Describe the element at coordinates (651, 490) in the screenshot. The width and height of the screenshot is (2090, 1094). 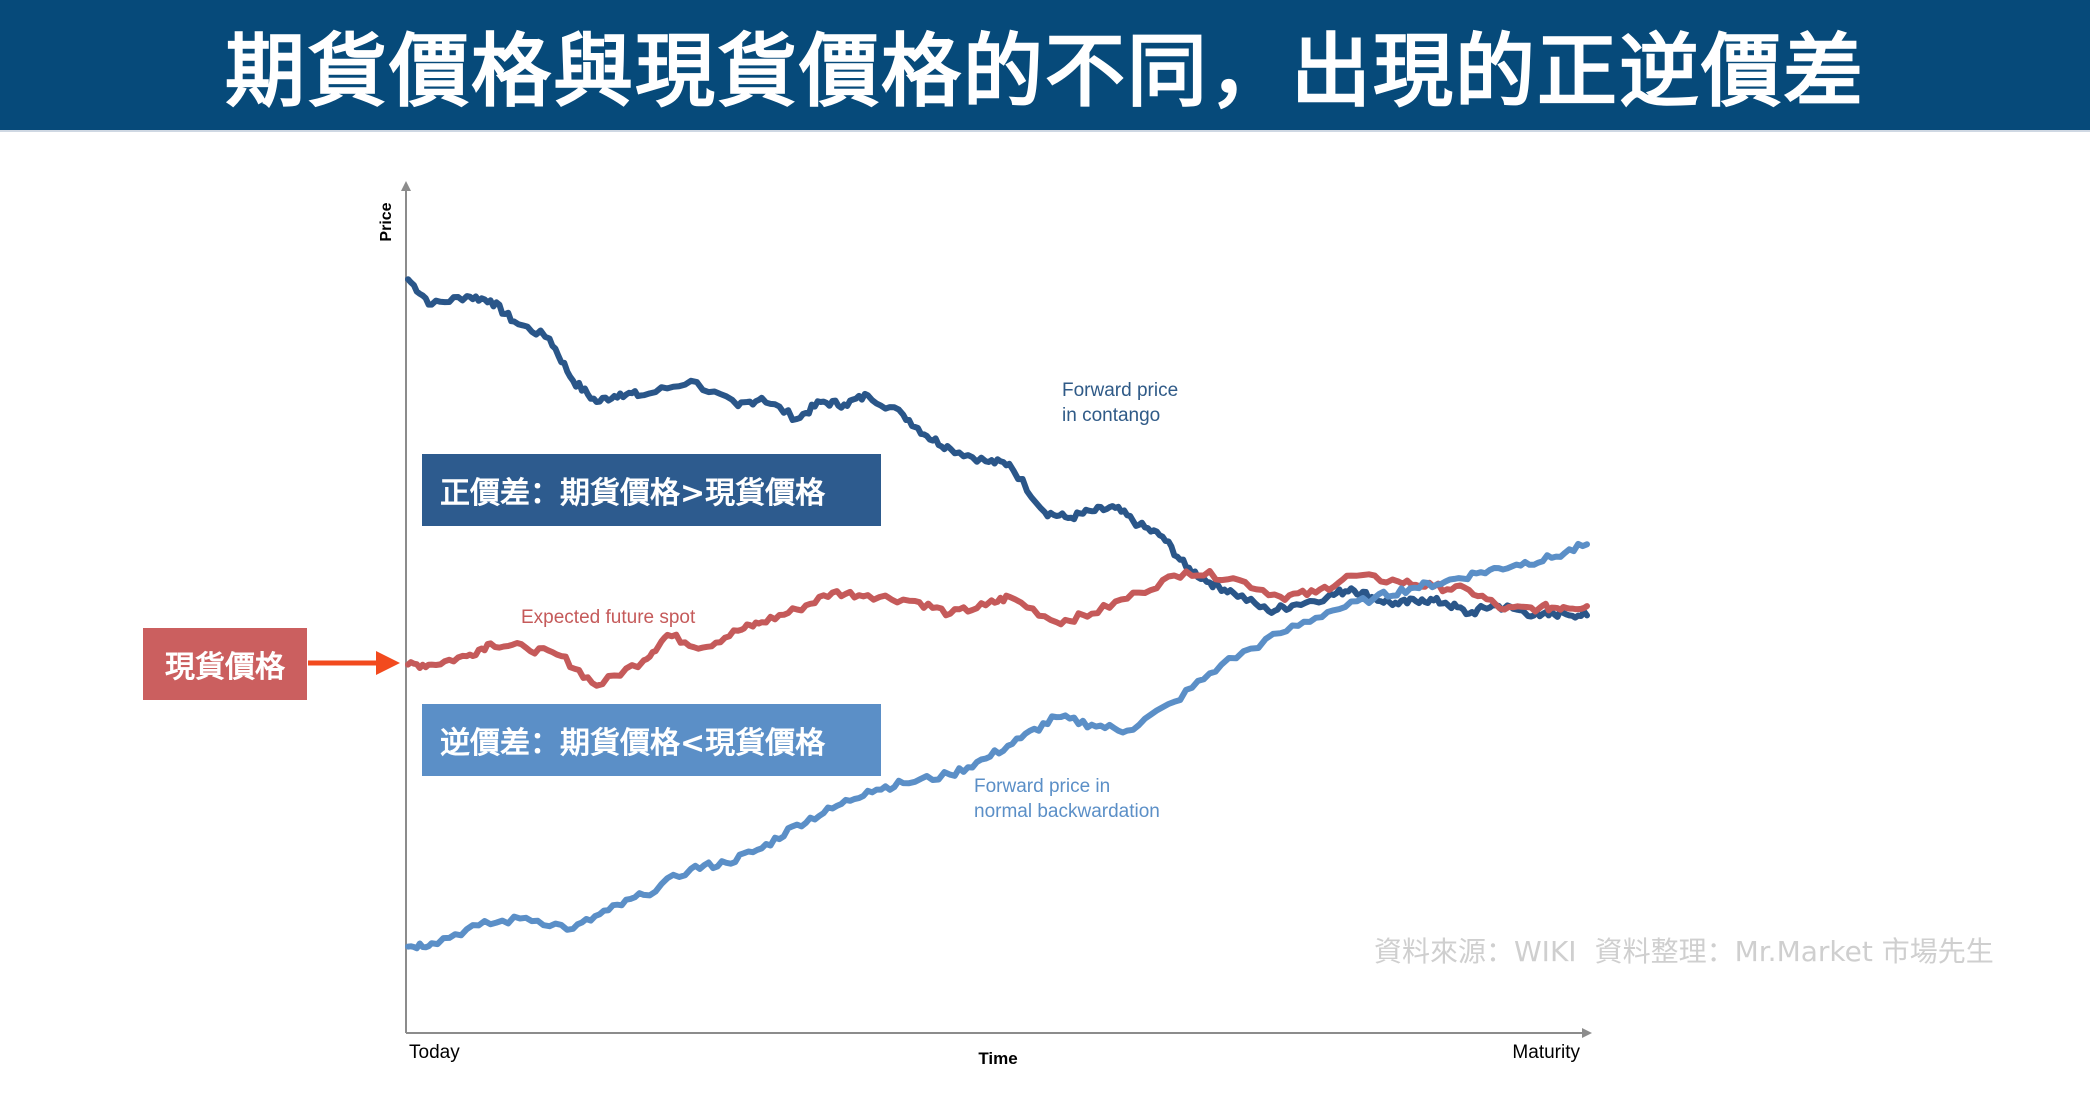
I see `contango-box: 正價差：期貨價格>現貨價格` at that location.